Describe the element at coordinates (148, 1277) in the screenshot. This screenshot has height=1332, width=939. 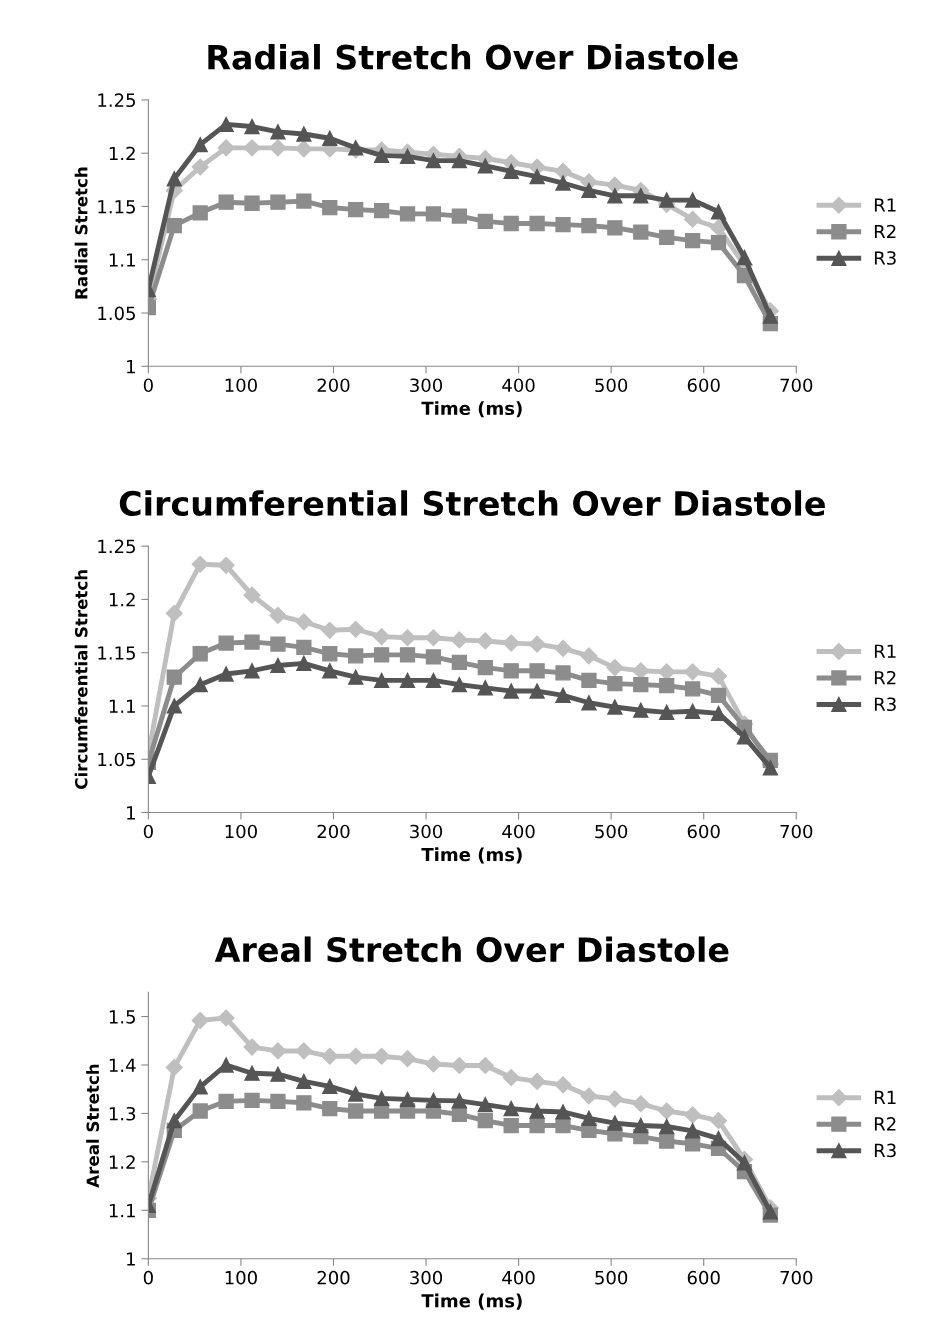
I see `x-tick-label: 0` at that location.